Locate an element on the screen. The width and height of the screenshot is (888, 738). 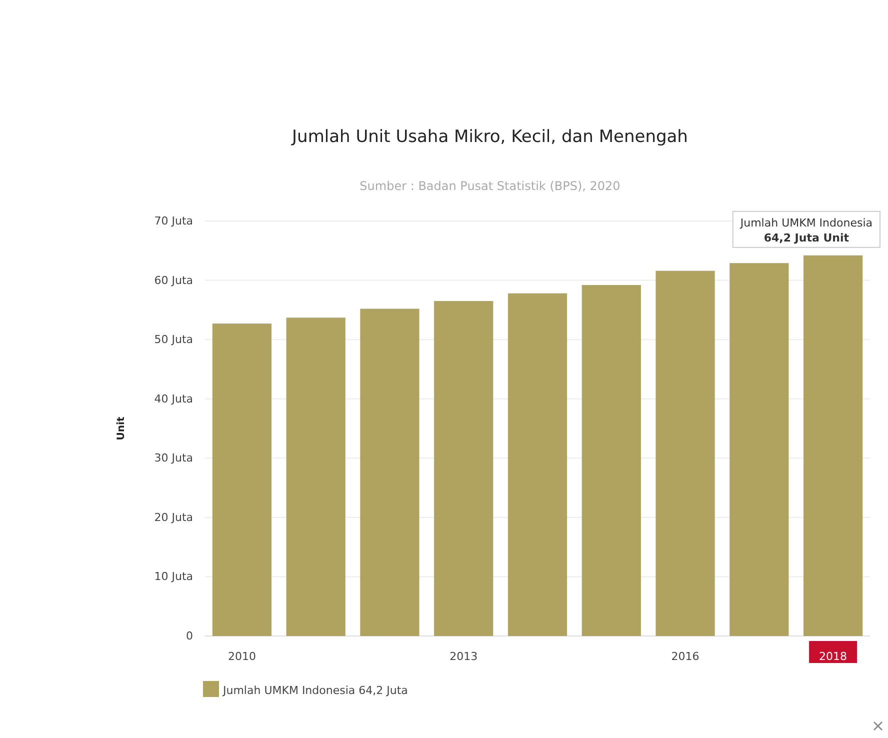
y-tick-label: 0 is located at coordinates (189, 636).